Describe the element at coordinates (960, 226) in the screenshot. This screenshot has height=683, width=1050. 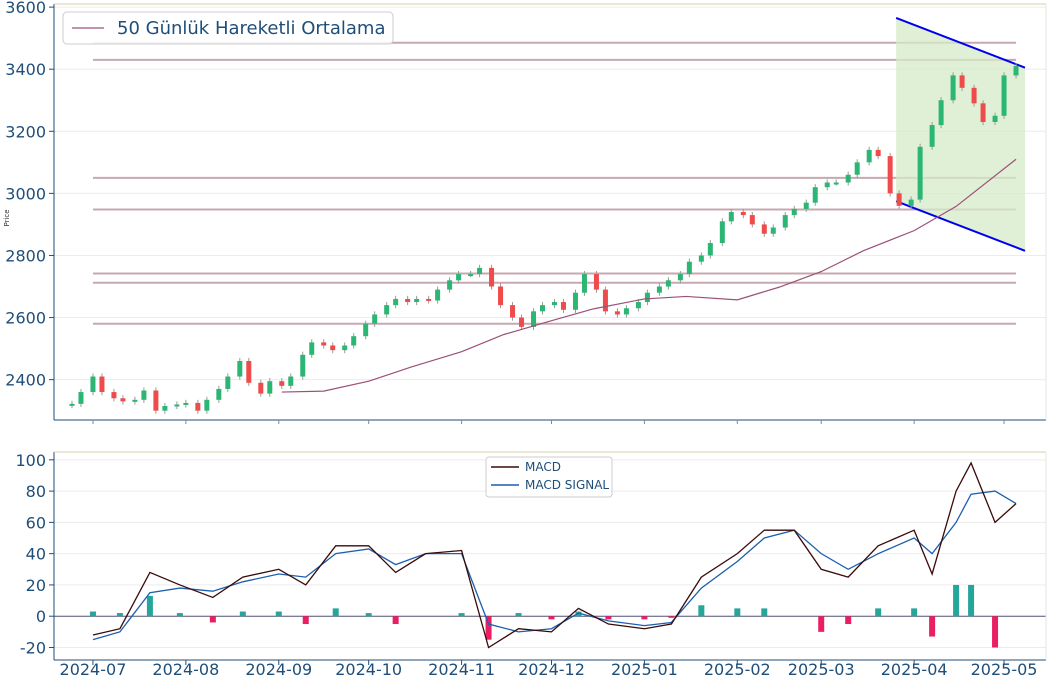
I see `channel-lower-line` at that location.